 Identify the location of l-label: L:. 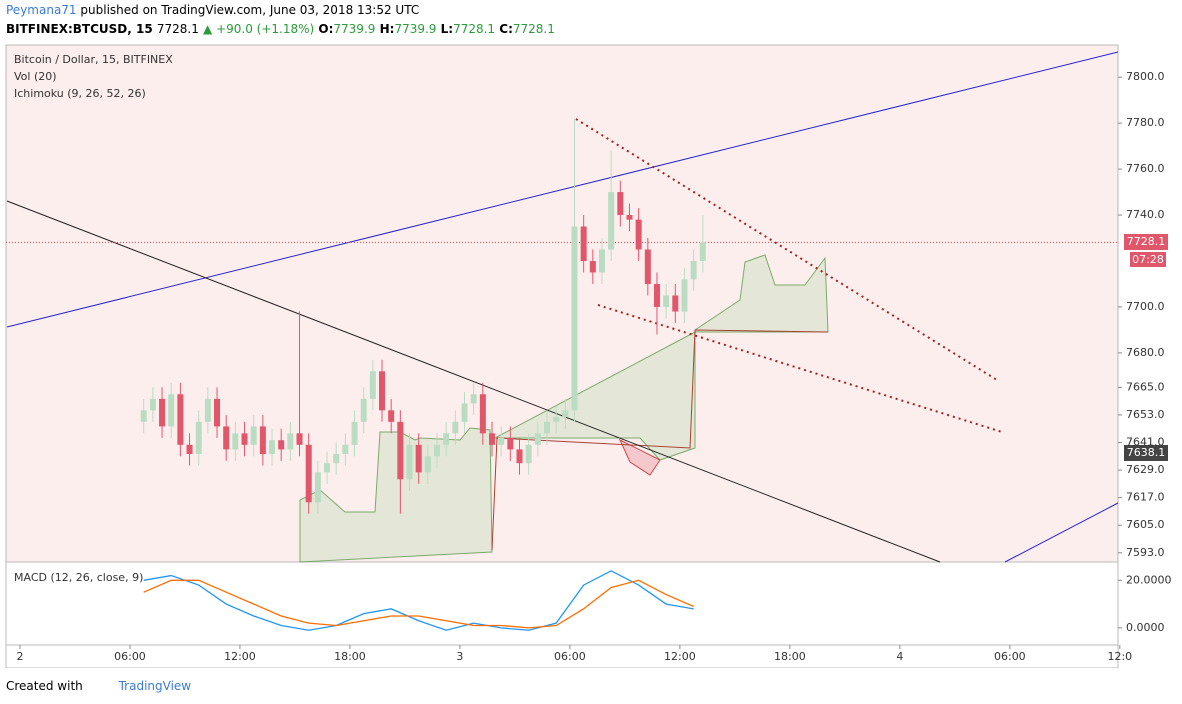
(447, 29).